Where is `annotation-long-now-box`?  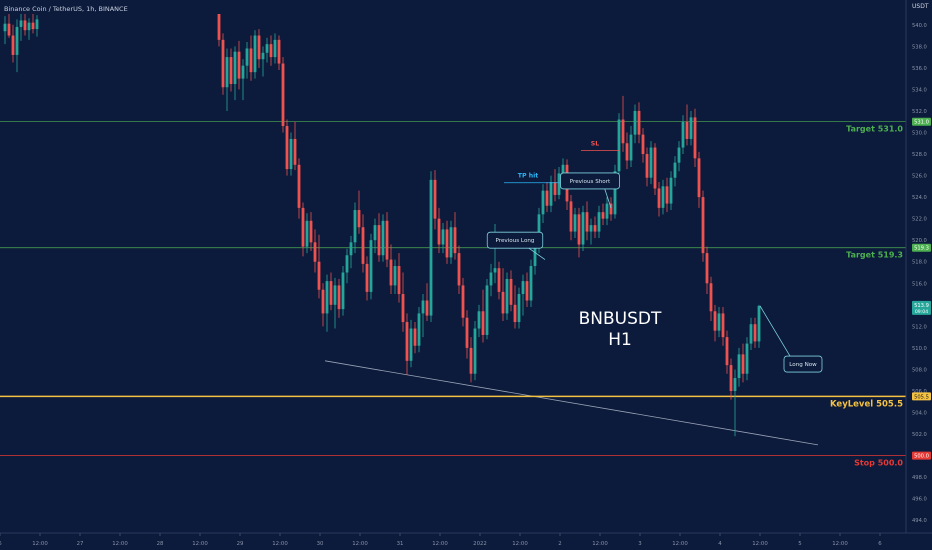
annotation-long-now-box is located at coordinates (803, 364).